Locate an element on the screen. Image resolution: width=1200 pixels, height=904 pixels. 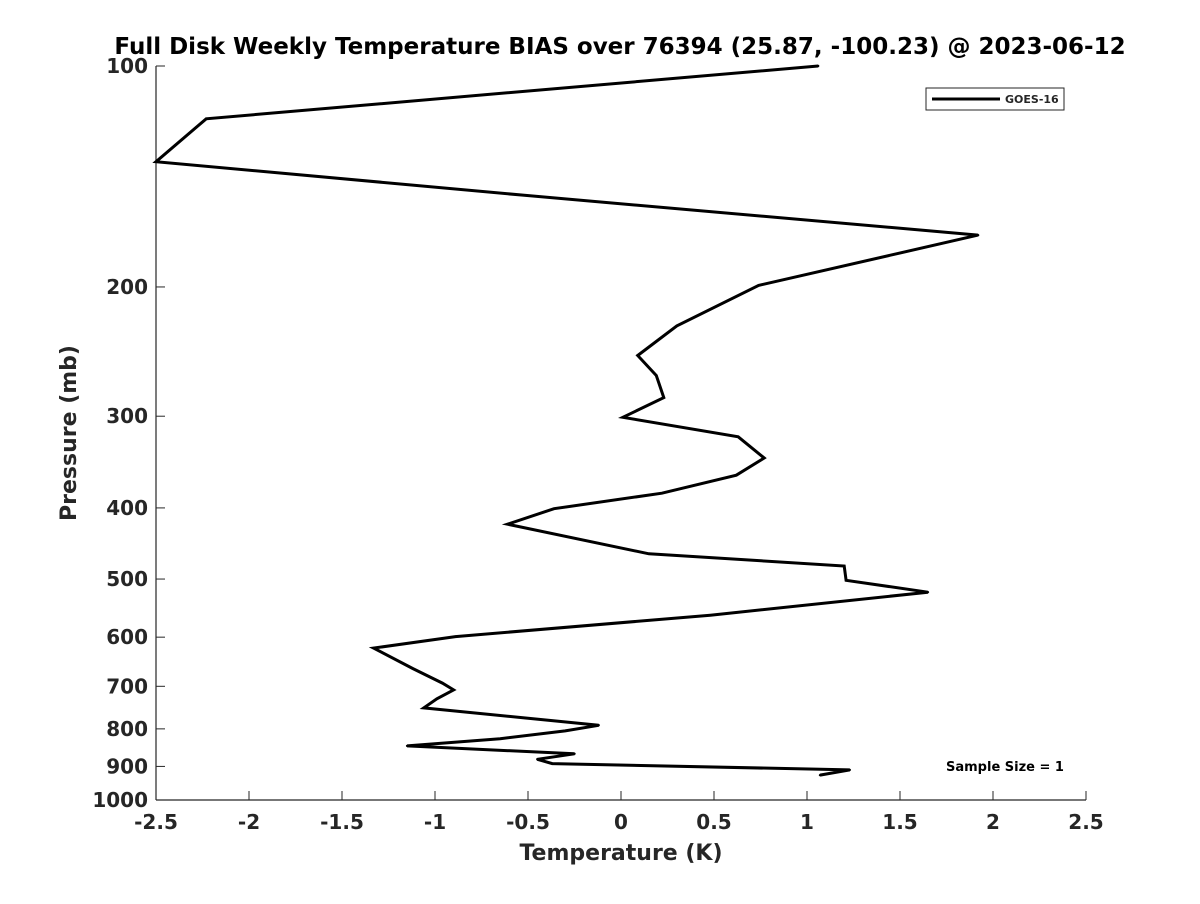
y-tick-label: 400 is located at coordinates (127, 508).